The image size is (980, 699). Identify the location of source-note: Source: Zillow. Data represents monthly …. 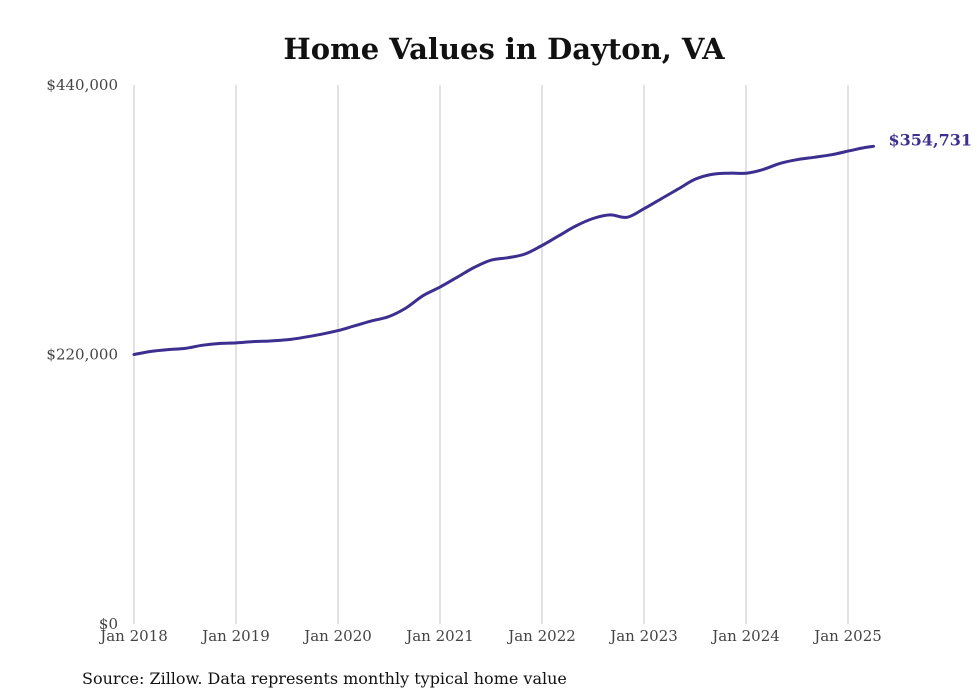
(324, 678).